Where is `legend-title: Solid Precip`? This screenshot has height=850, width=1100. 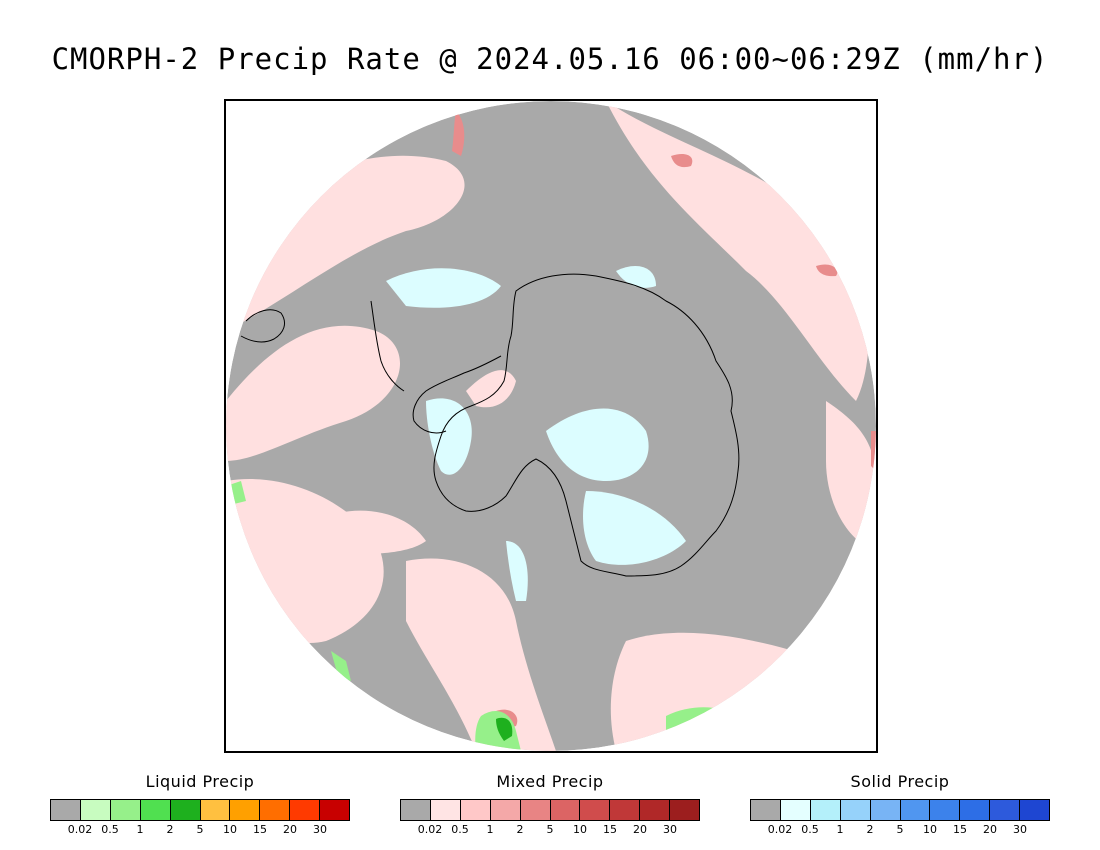 legend-title: Solid Precip is located at coordinates (900, 781).